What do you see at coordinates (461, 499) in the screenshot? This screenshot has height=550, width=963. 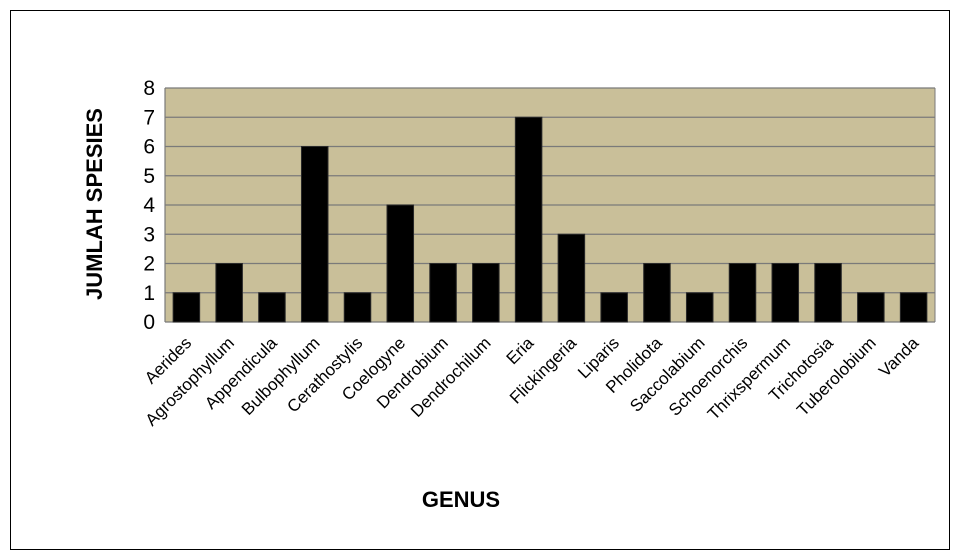 I see `x-axis-title: GENUS` at bounding box center [461, 499].